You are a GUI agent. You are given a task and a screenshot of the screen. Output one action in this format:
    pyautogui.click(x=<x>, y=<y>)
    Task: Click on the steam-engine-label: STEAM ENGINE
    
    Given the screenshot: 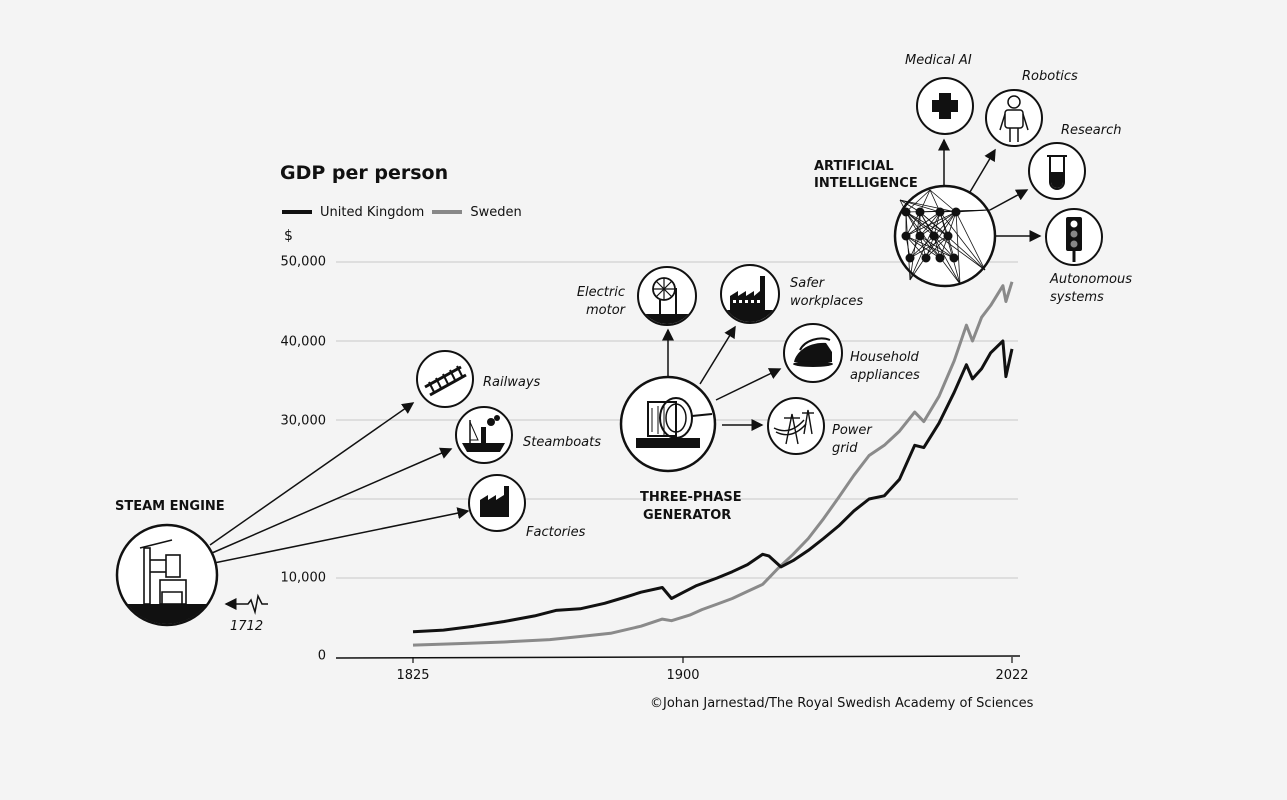 What is the action you would take?
    pyautogui.click(x=170, y=506)
    